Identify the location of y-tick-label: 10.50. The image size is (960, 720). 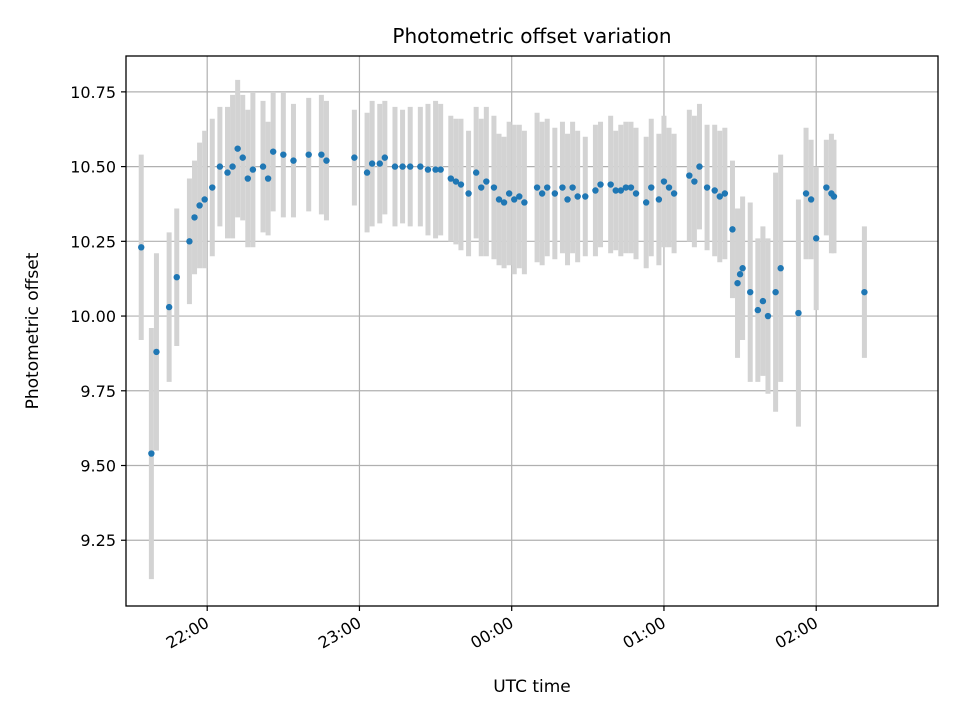
(93, 167).